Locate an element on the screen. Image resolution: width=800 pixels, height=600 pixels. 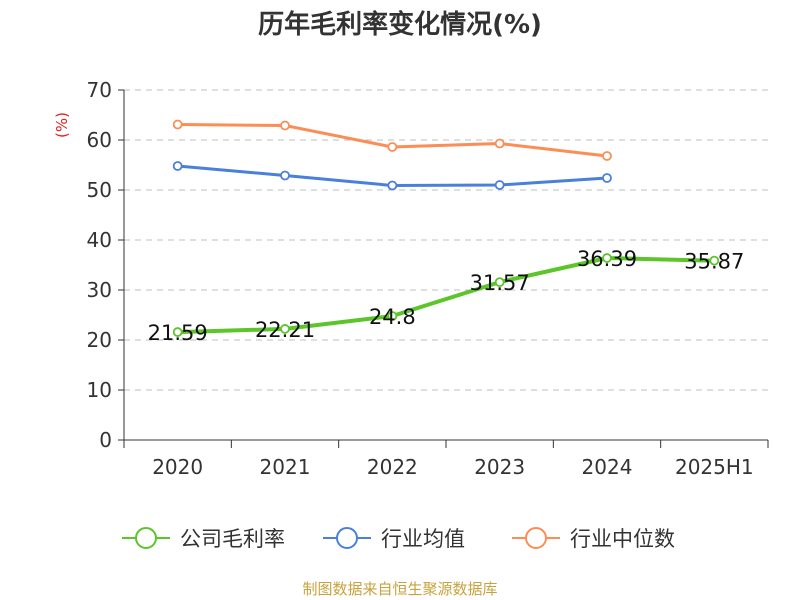
data-label: 21.59 is located at coordinates (178, 333).